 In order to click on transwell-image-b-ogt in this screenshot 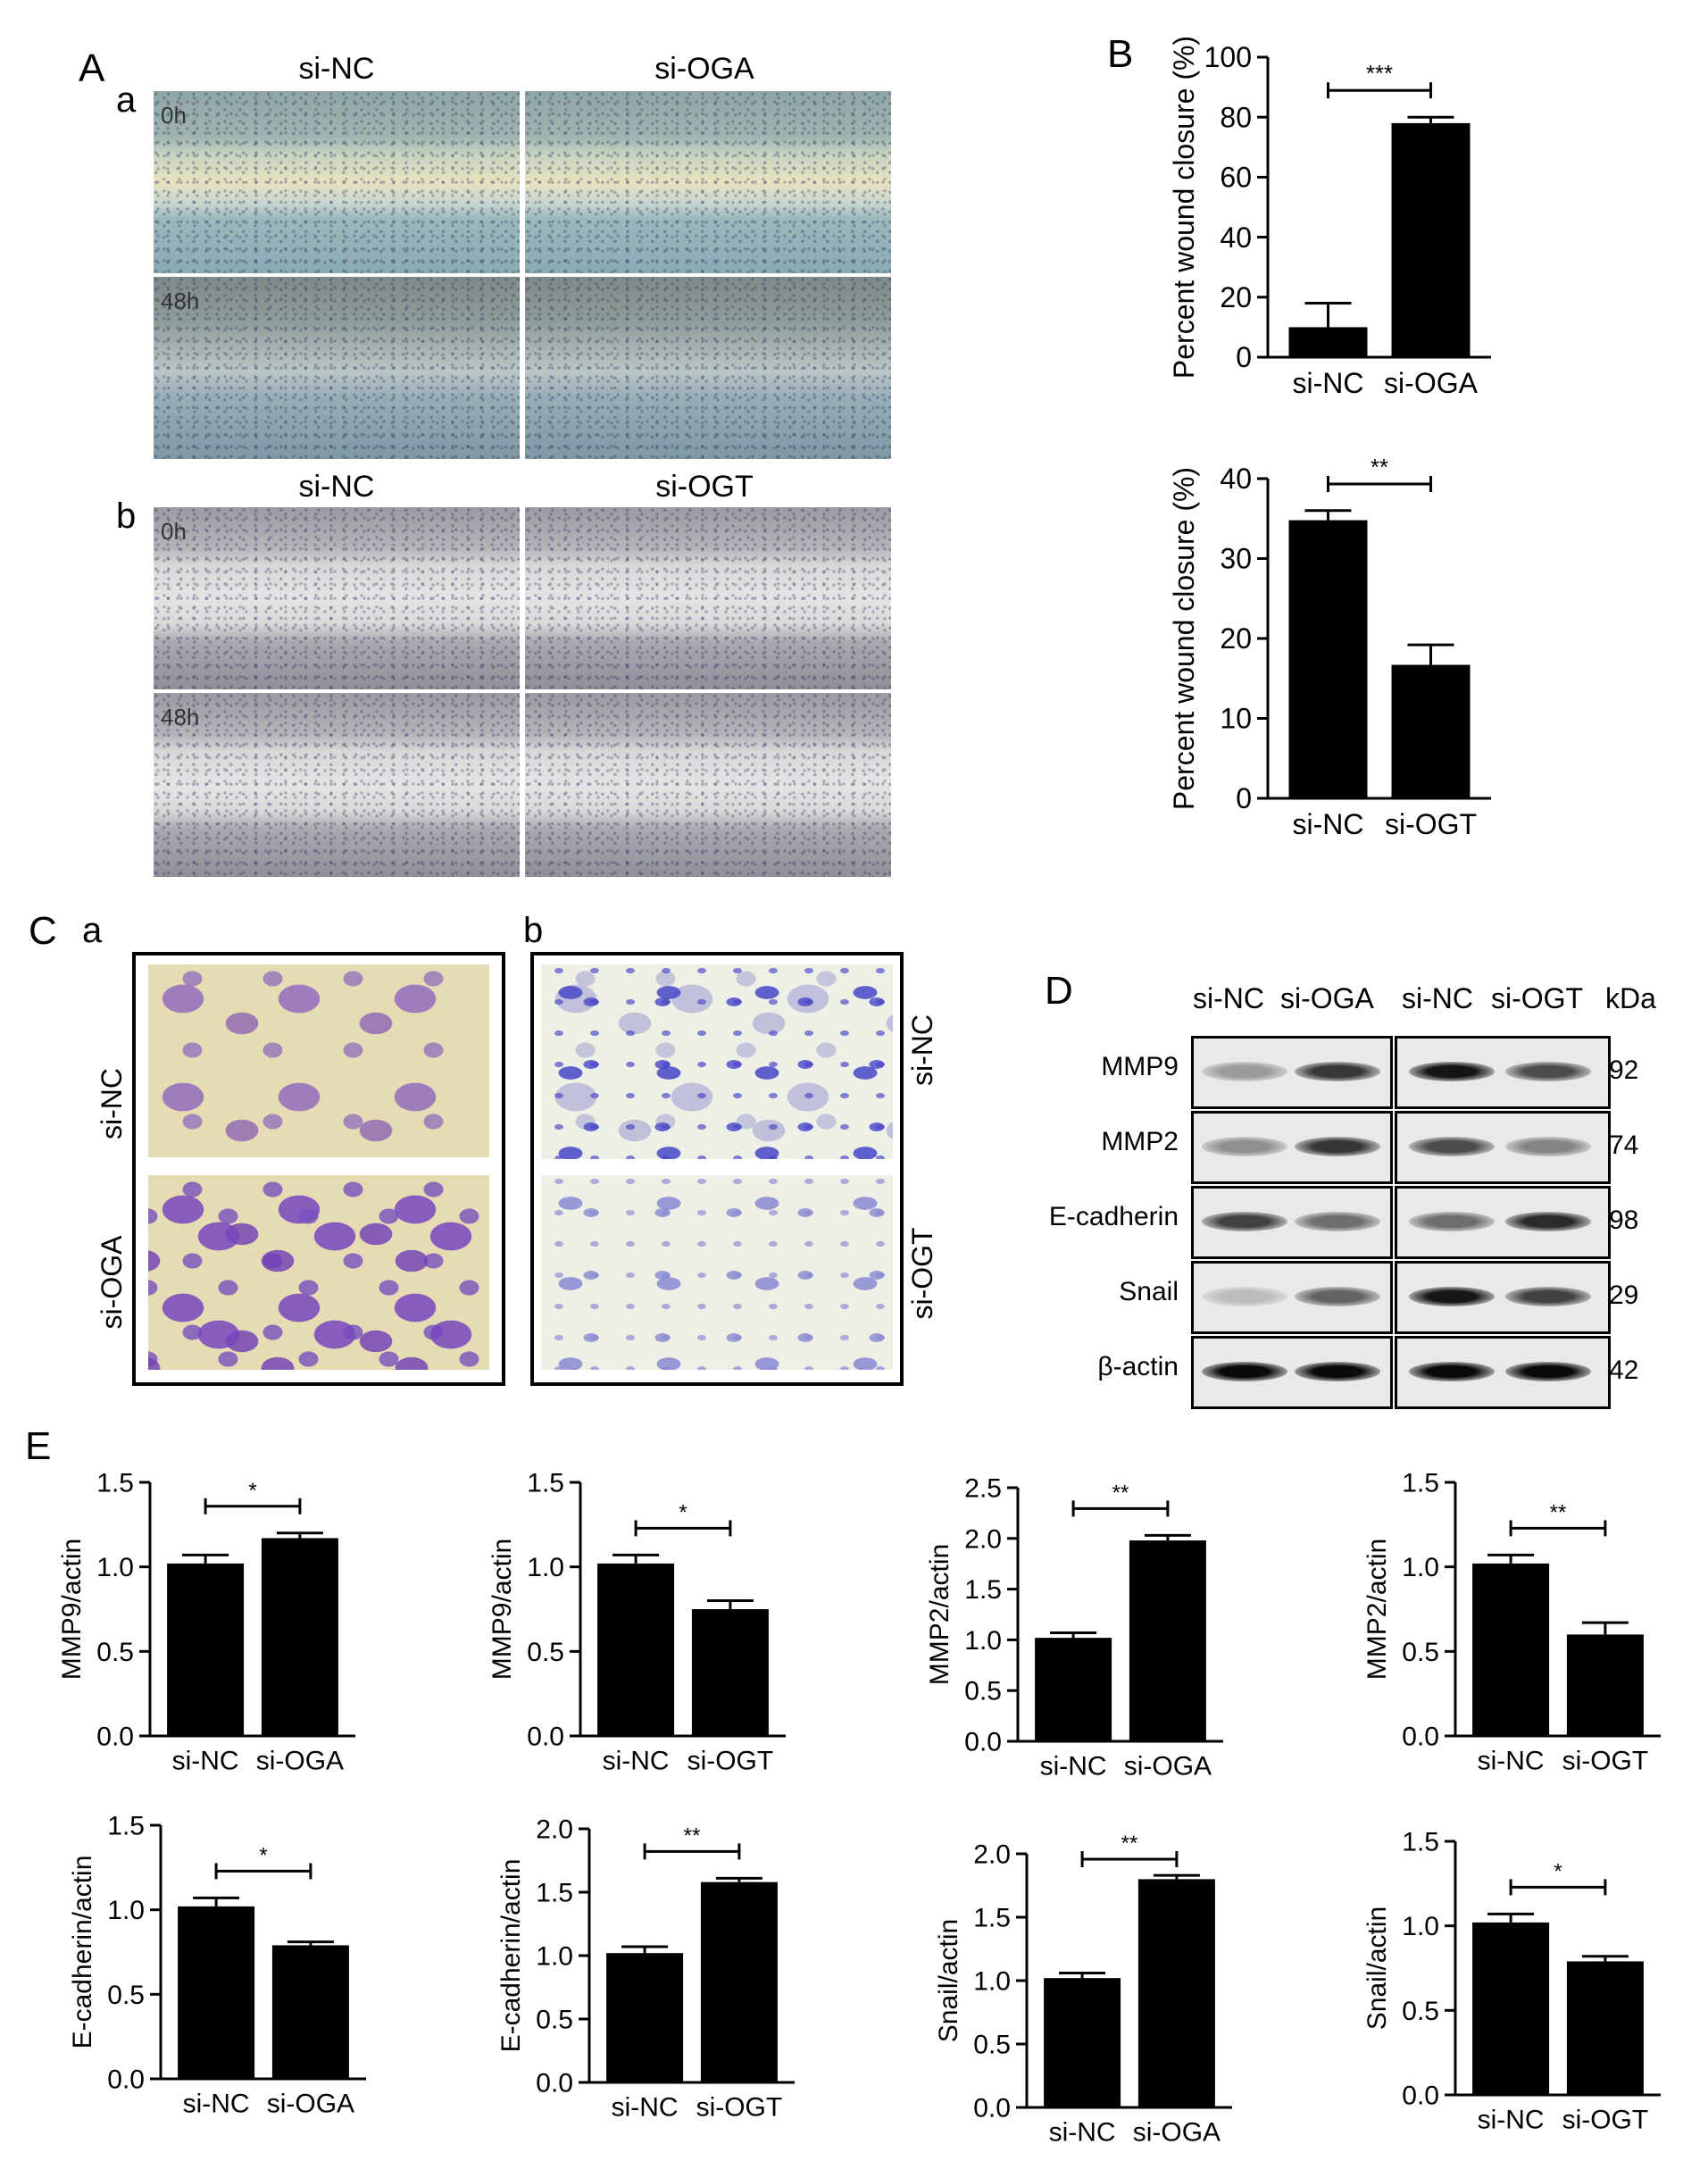, I will do `click(717, 1272)`.